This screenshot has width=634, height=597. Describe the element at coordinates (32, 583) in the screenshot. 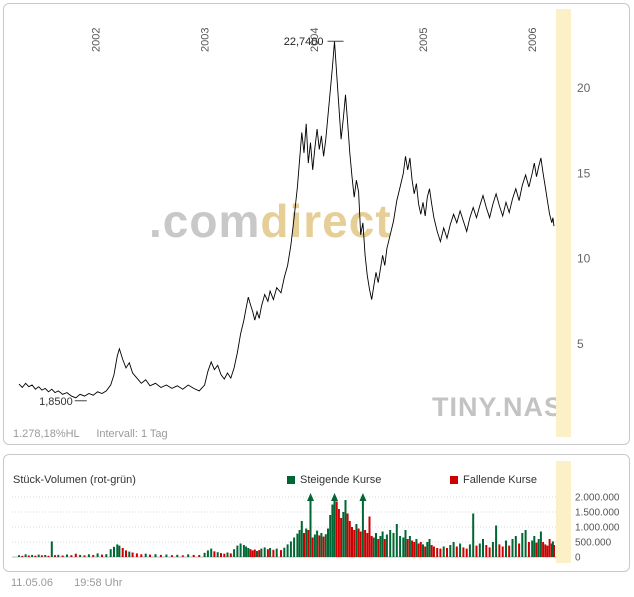

I see `footer-date: 11.05.06` at that location.